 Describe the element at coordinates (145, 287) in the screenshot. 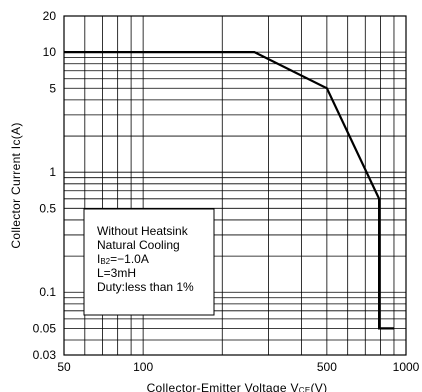

I see `condition-duty: Duty:less than 1%` at that location.